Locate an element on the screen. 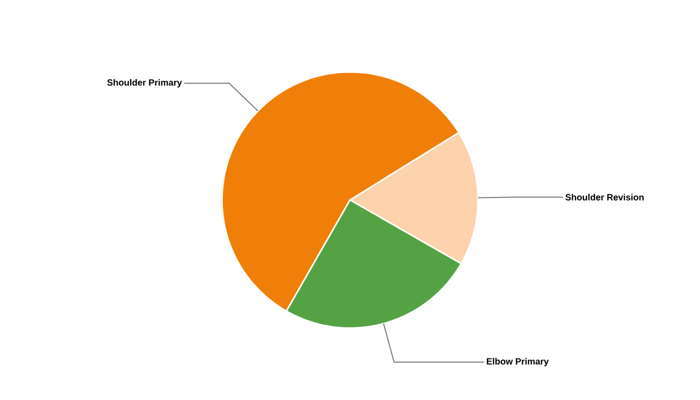 This screenshot has width=700, height=400. slice-label: Shoulder Primary is located at coordinates (144, 83).